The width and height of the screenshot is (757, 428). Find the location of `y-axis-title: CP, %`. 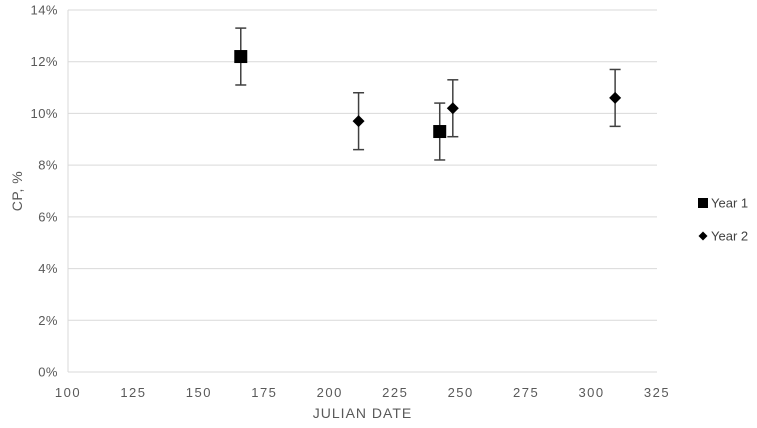

y-axis-title: CP, % is located at coordinates (17, 191).